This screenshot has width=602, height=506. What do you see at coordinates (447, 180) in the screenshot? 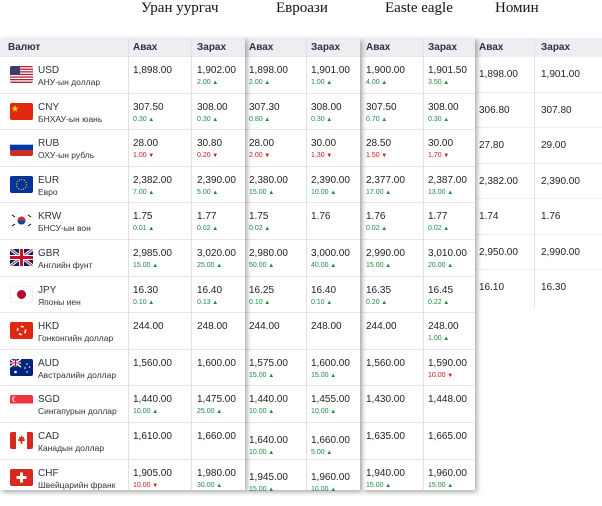
I see `sell-rate: 2,387.00` at bounding box center [447, 180].